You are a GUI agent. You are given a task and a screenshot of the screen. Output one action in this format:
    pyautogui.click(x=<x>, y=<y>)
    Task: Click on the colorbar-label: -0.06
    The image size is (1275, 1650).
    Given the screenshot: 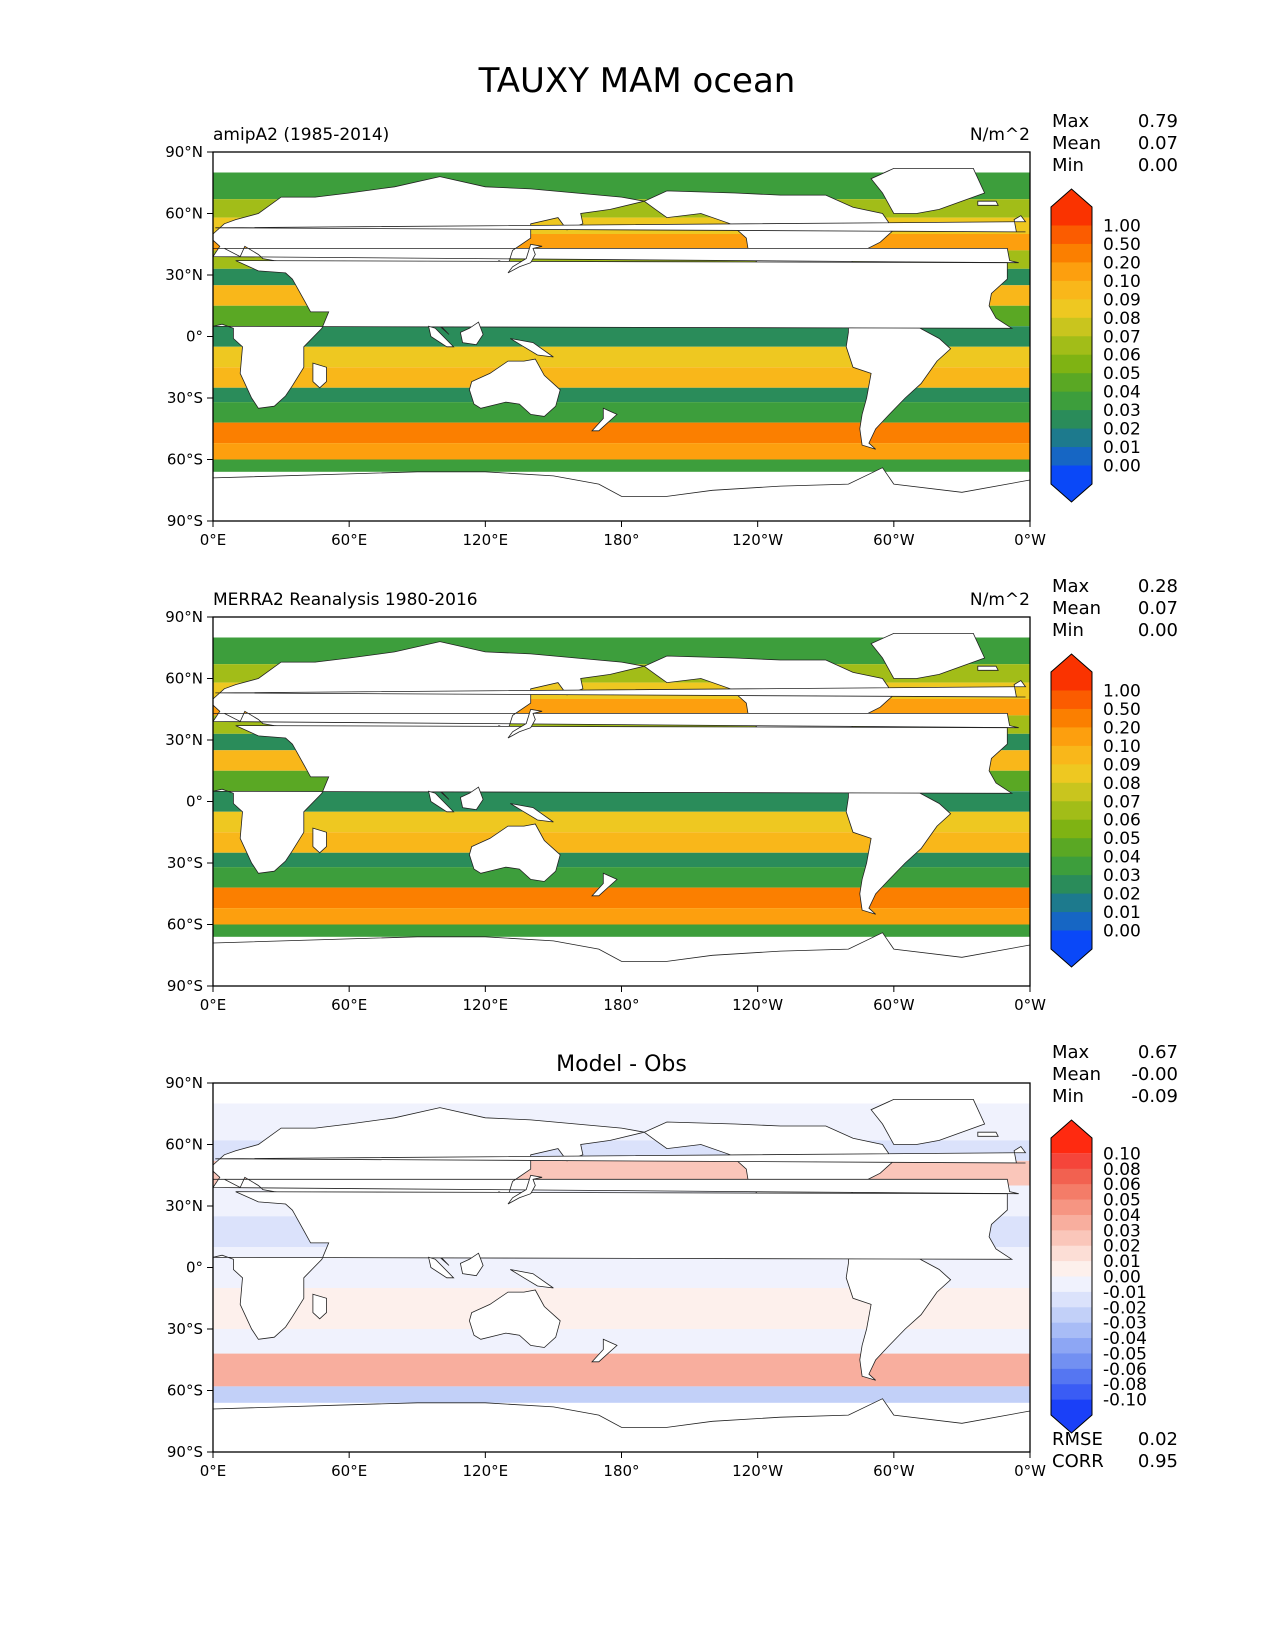 What is the action you would take?
    pyautogui.click(x=1125, y=1370)
    